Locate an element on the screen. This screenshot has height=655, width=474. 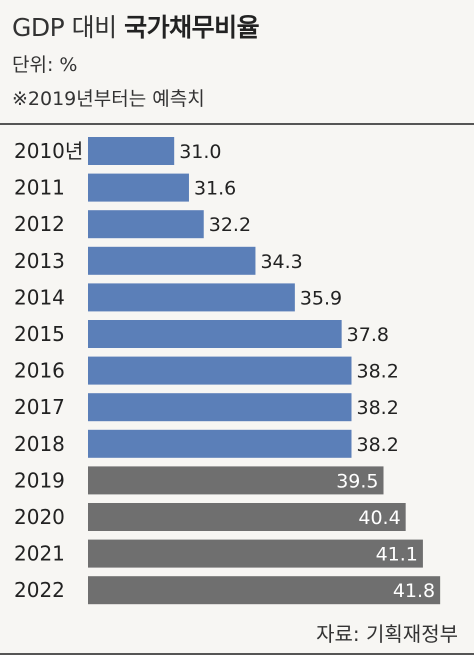
value-label: 35.9 is located at coordinates (321, 298).